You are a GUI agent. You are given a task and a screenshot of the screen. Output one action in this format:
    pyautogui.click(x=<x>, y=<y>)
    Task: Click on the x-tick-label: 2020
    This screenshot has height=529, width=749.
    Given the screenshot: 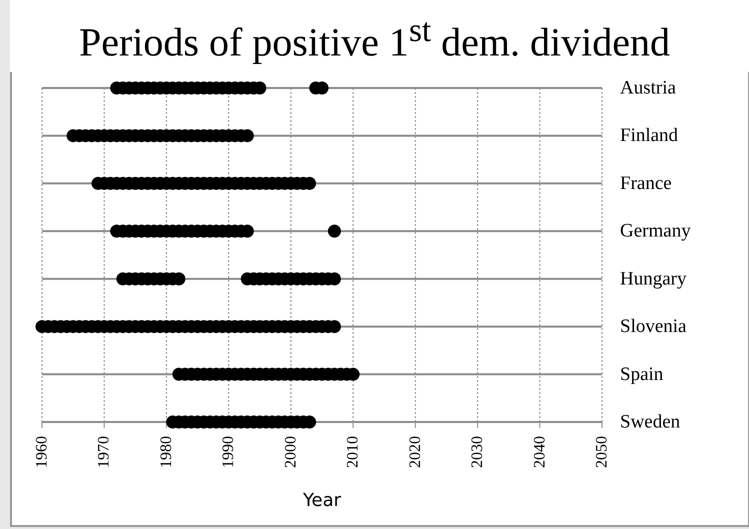 What is the action you would take?
    pyautogui.click(x=415, y=452)
    